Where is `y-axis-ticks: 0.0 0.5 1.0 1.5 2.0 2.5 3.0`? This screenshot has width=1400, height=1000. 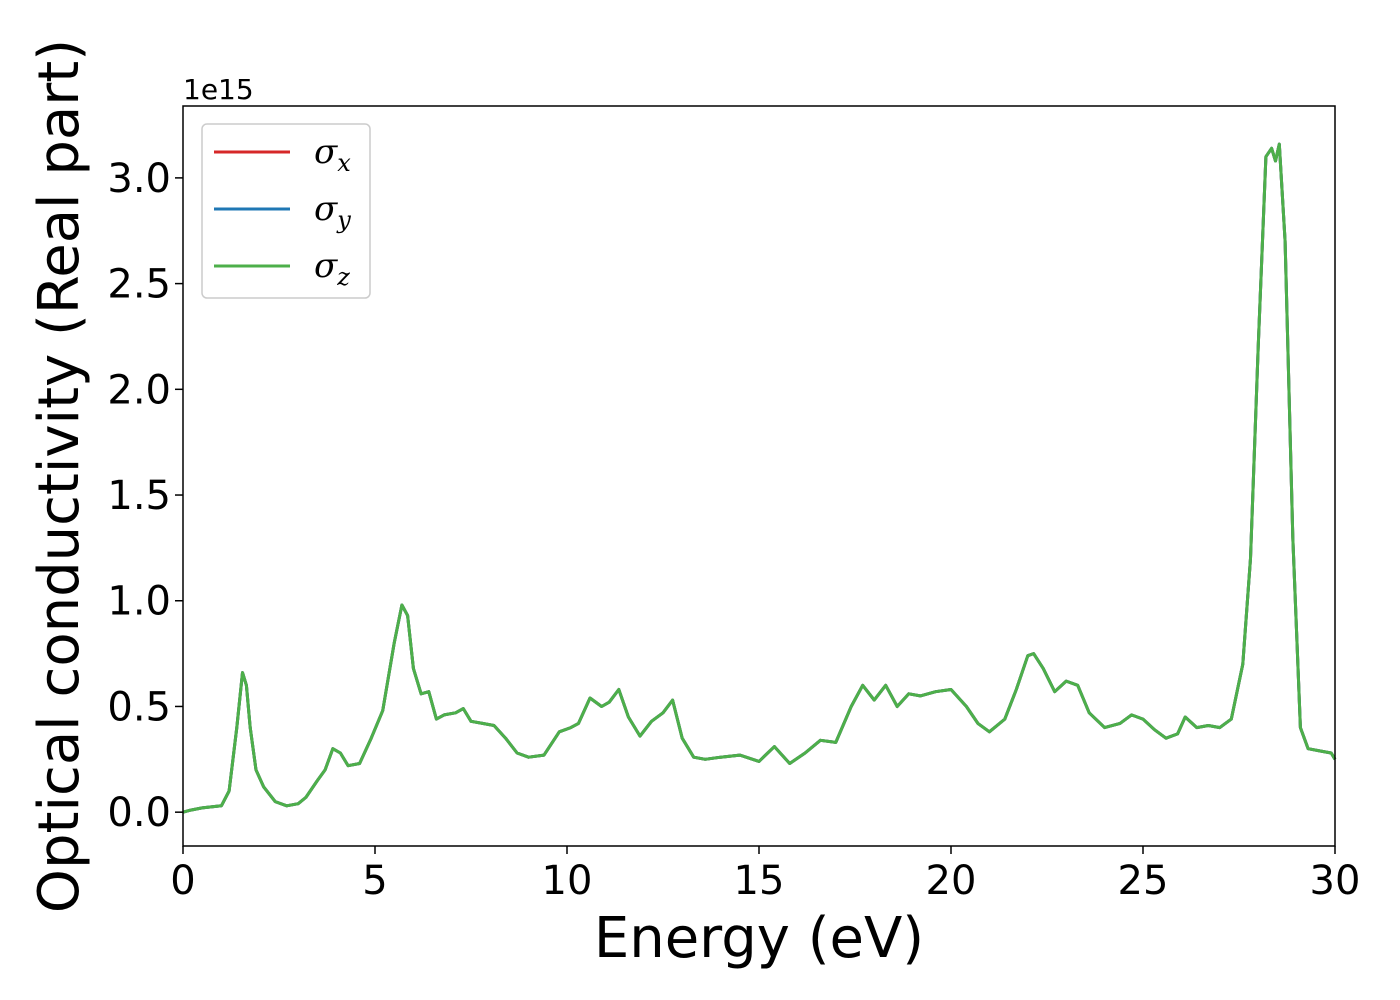 y-axis-ticks: 0.0 0.5 1.0 1.5 2.0 2.5 3.0 is located at coordinates (145, 496).